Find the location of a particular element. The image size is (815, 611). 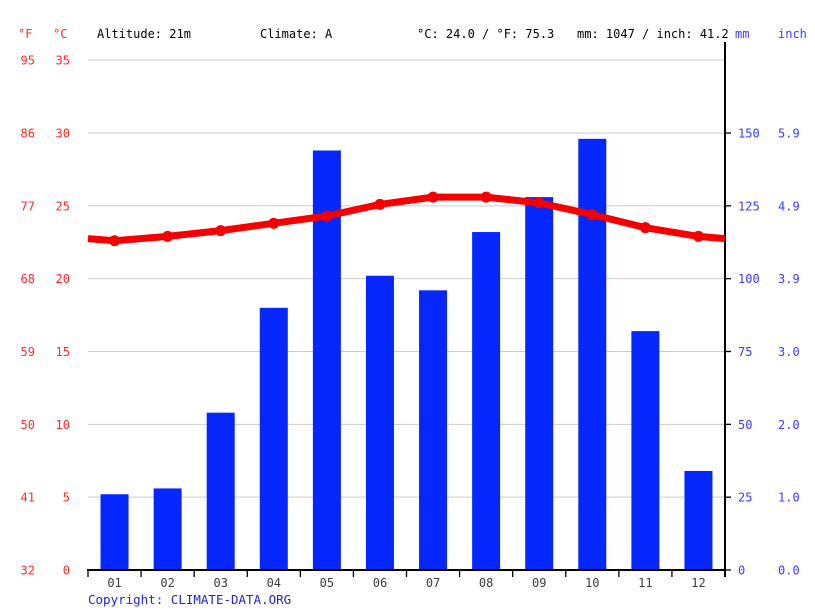

month-label-06: 06 is located at coordinates (380, 583).